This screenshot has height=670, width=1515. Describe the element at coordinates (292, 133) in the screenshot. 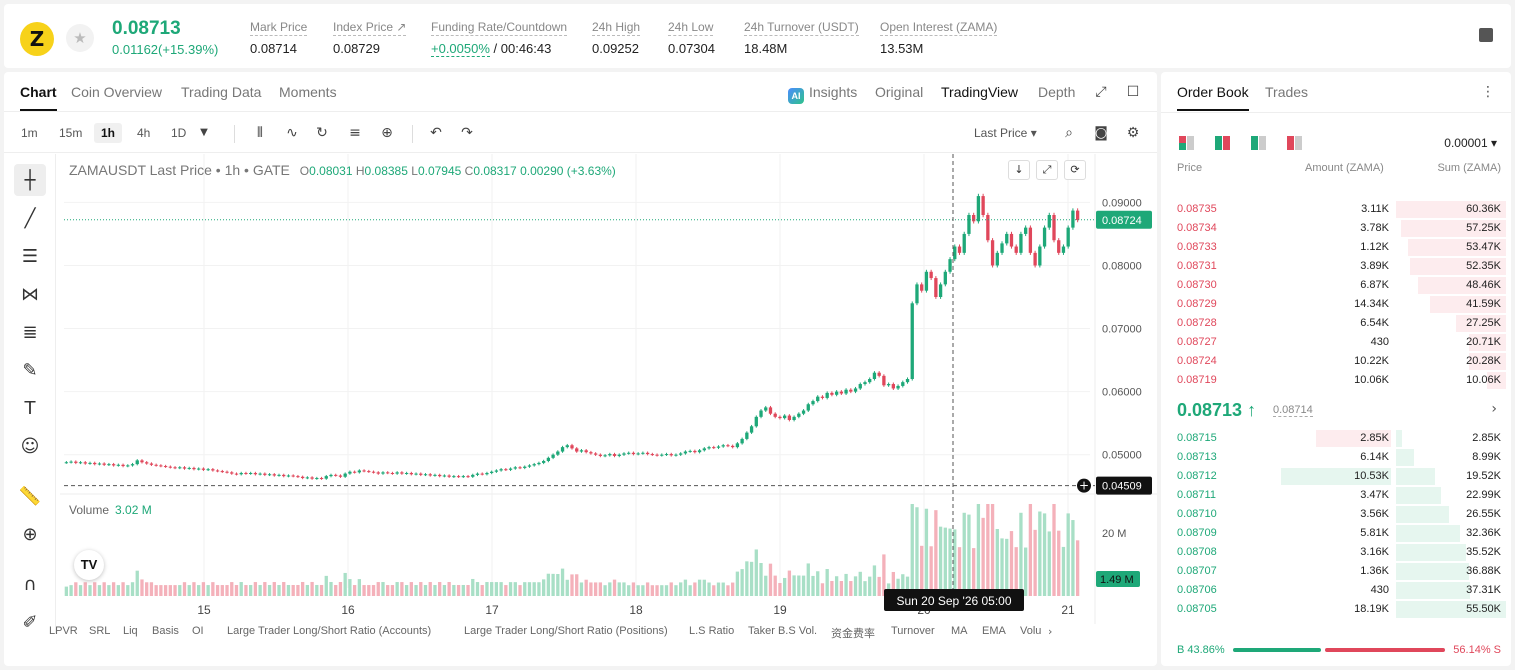

I see `indicators-icon: ∿` at that location.